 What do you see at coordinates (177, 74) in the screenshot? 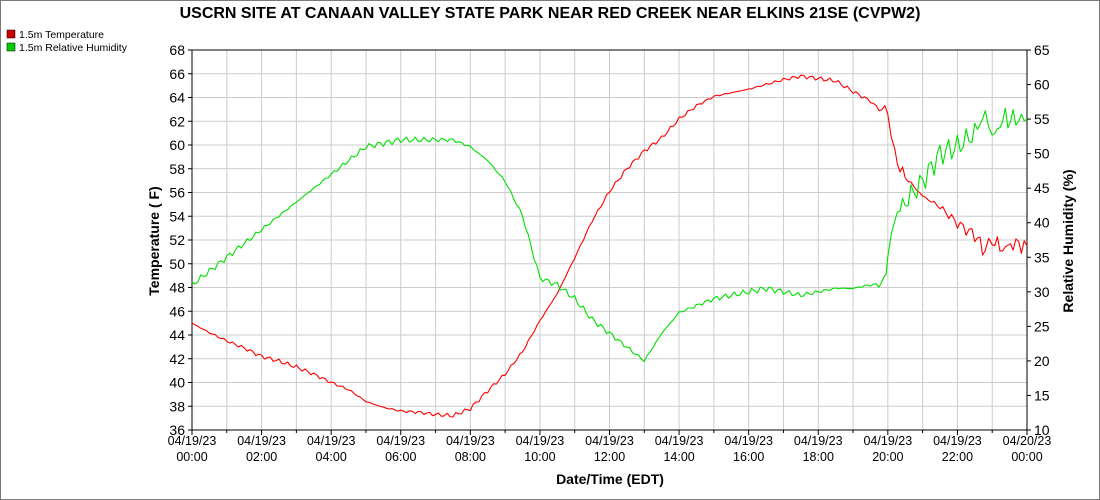
I see `y-left-tick-label: 66` at bounding box center [177, 74].